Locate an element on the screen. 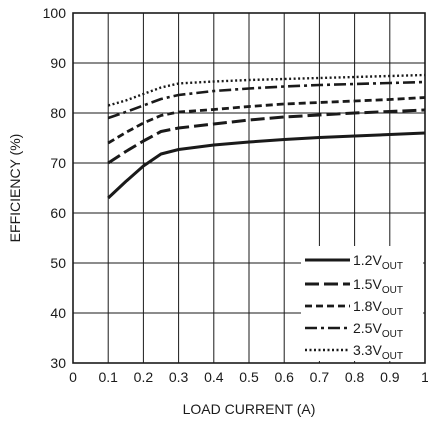 The image size is (428, 422). legend-label: 3.3VOUT is located at coordinates (378, 352).